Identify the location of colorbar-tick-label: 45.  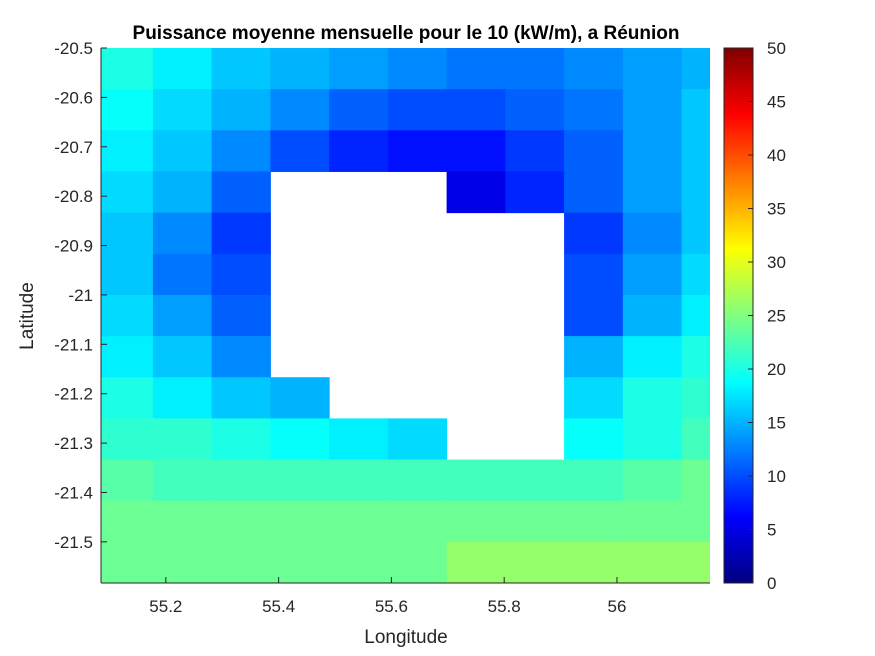
(776, 102).